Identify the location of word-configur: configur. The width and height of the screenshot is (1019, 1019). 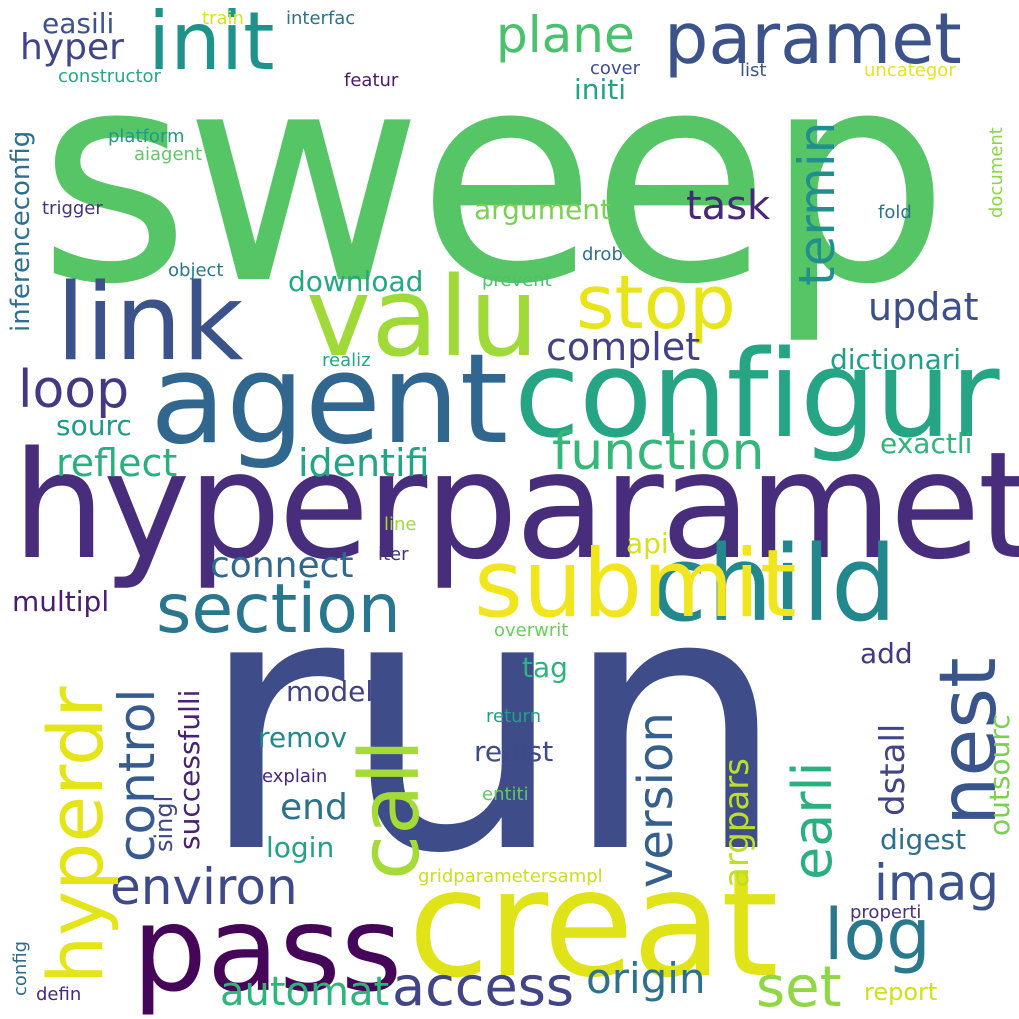
(757, 395).